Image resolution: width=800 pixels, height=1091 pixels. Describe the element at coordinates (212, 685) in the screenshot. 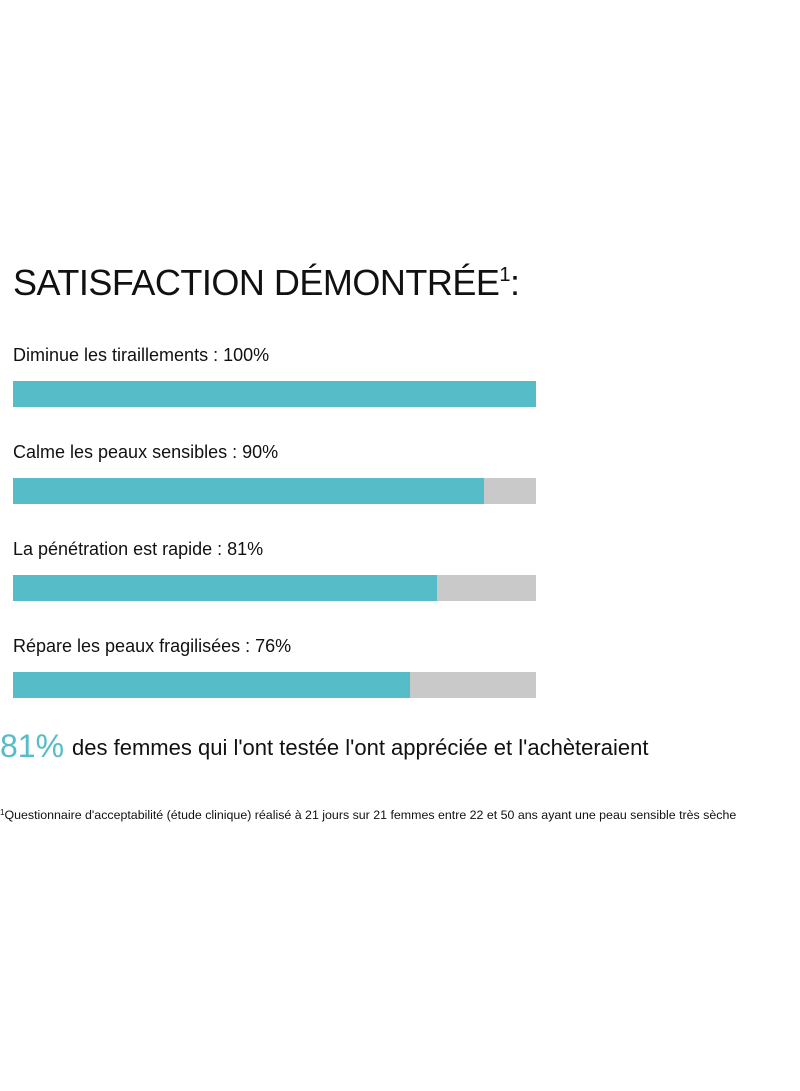

I see `bar-fill-peaux-fragilisees` at that location.